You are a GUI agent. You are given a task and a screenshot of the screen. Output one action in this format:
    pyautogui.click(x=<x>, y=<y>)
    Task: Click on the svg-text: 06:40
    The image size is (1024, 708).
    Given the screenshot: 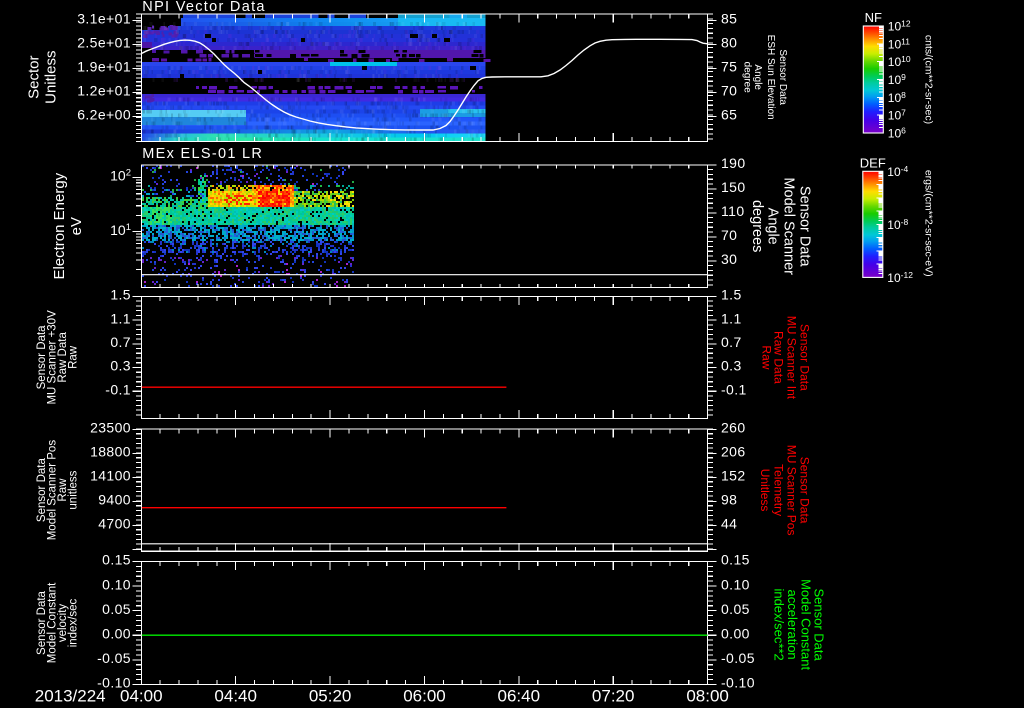 What is the action you would take?
    pyautogui.click(x=519, y=696)
    